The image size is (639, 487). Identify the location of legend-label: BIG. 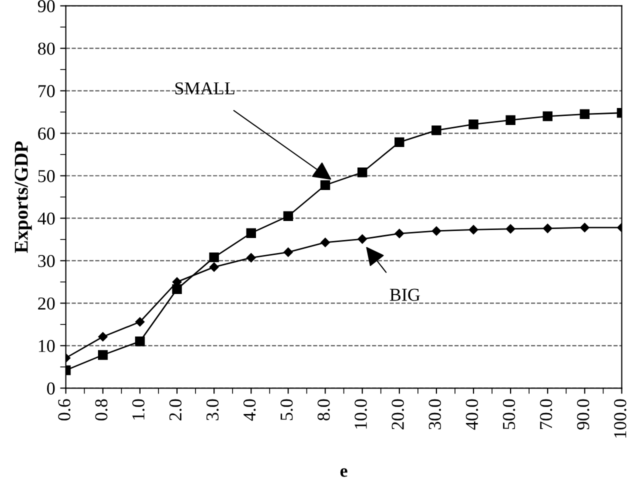
(405, 294).